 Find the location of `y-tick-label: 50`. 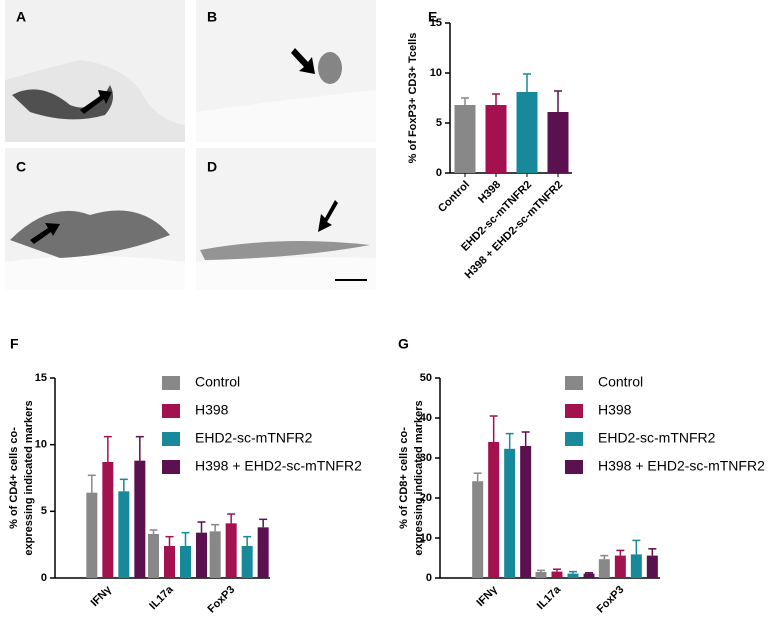

y-tick-label: 50 is located at coordinates (426, 378).